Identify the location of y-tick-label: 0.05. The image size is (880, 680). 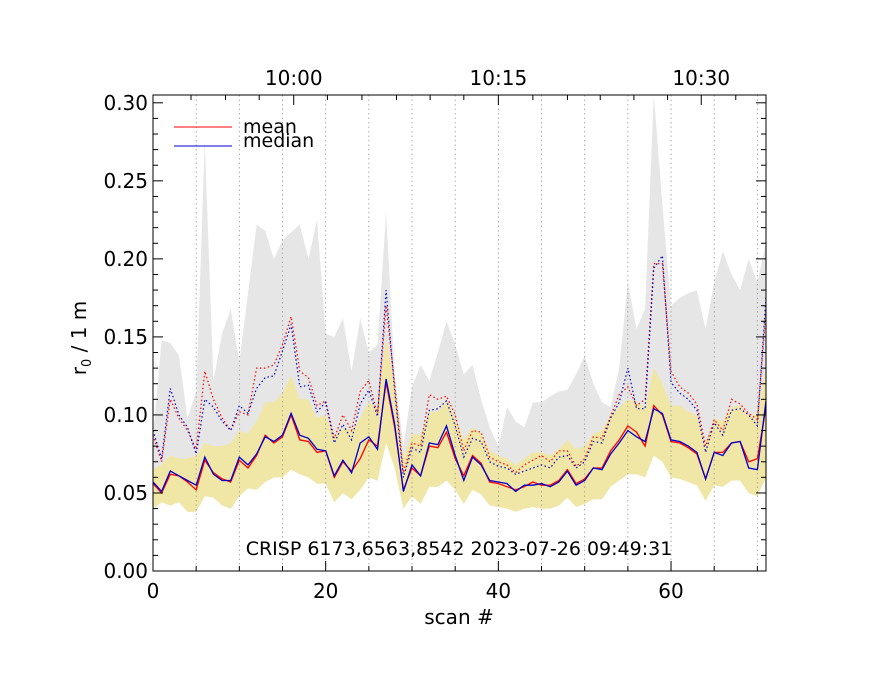
(125, 493).